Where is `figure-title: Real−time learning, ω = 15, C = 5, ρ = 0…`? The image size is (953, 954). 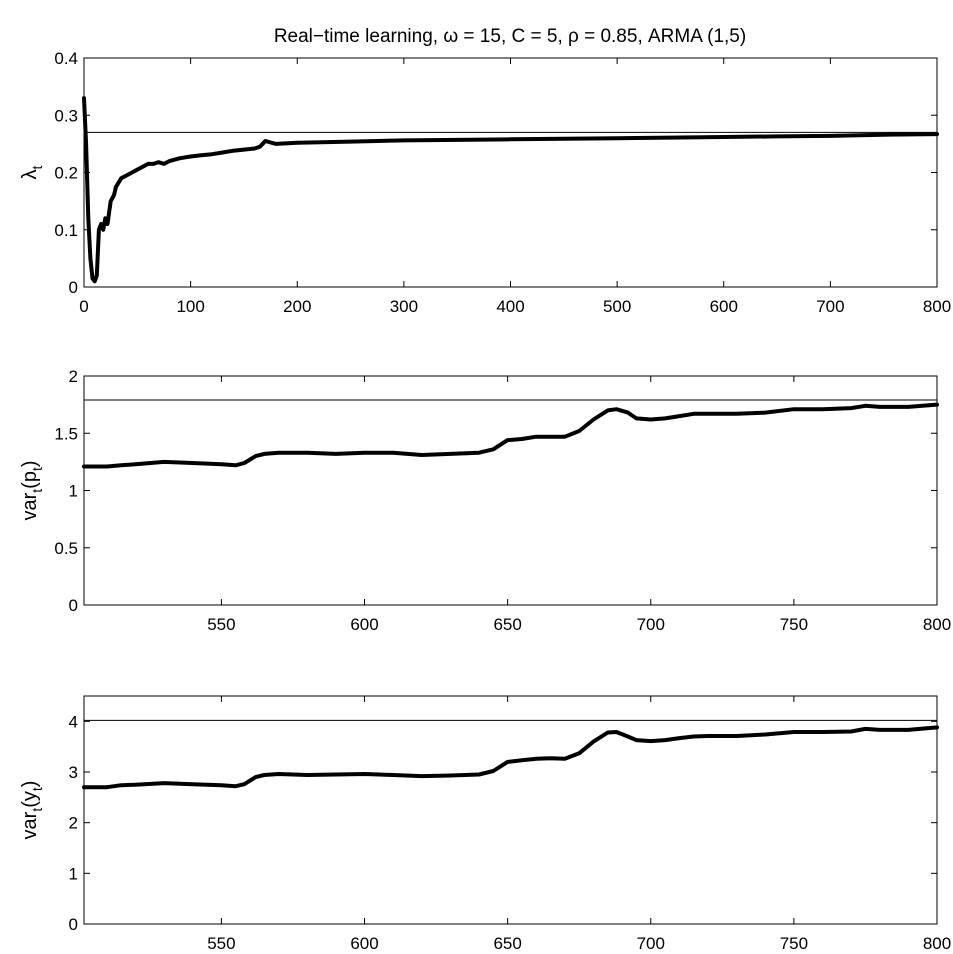
figure-title: Real−time learning, ω = 15, C = 5, ρ = 0… is located at coordinates (510, 36).